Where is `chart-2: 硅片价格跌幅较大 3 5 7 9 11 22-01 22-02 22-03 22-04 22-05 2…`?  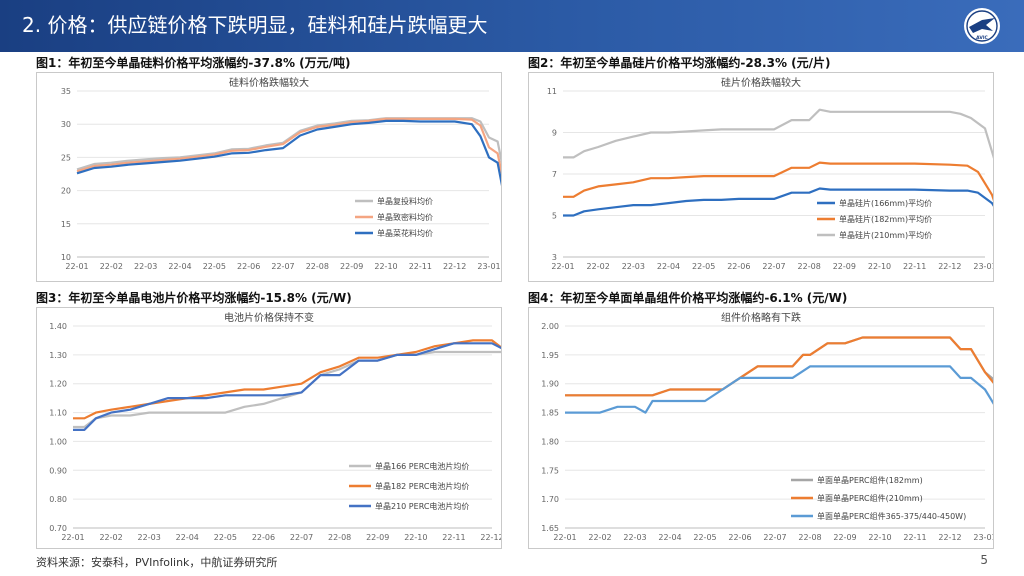 chart-2: 硅片价格跌幅较大 3 5 7 9 11 22-01 22-02 22-03 22-04 22-05 2… is located at coordinates (770, 173).